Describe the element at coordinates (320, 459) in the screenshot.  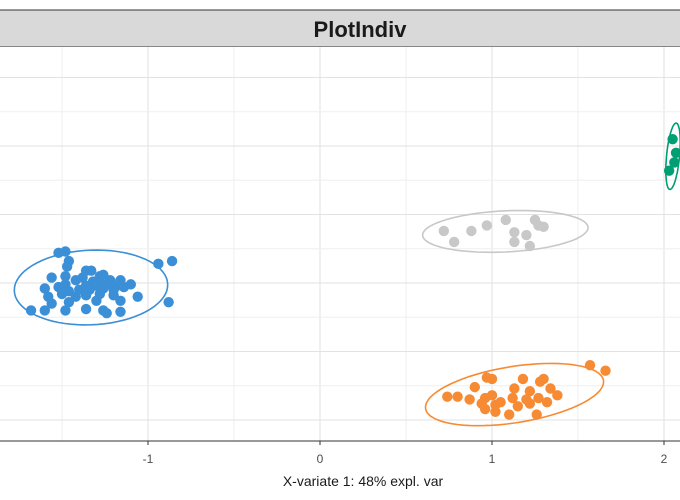
I see `x-tick-label: 0` at that location.